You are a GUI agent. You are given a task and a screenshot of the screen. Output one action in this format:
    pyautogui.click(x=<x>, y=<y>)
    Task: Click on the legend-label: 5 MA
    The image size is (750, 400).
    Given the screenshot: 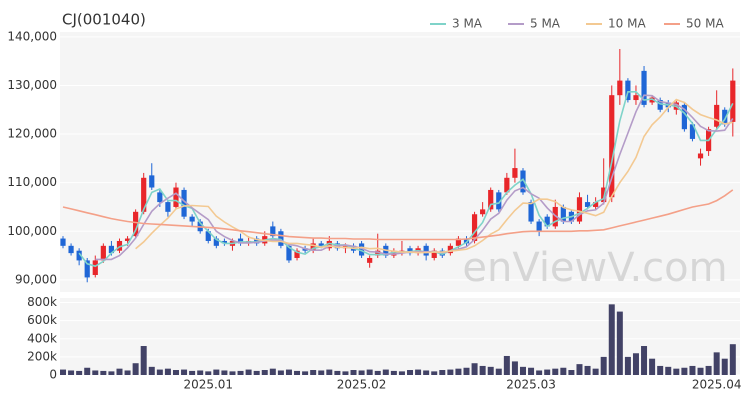 What is the action you would take?
    pyautogui.click(x=545, y=24)
    